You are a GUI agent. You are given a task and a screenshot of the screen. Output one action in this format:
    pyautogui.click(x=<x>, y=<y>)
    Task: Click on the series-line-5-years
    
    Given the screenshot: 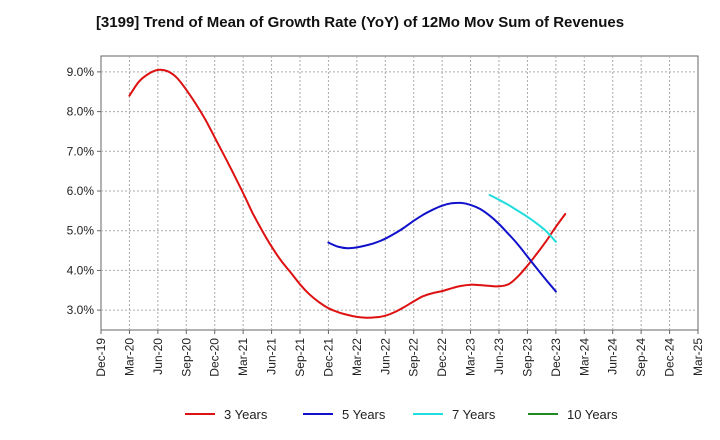 What is the action you would take?
    pyautogui.click(x=442, y=247)
    